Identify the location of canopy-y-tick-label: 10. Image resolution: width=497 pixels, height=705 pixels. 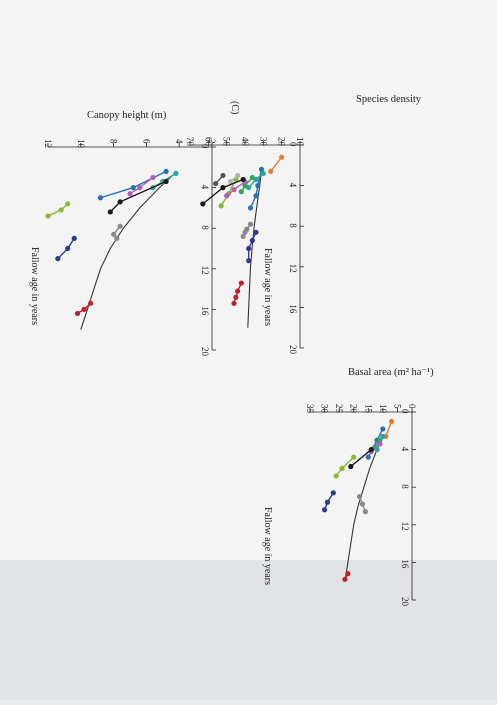
(81, 144).